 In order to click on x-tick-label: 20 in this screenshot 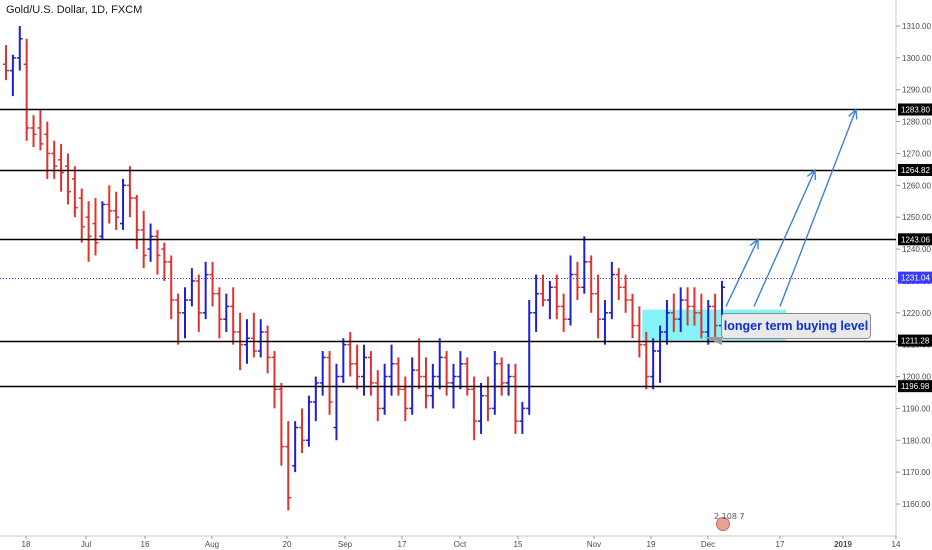, I will do `click(287, 544)`.